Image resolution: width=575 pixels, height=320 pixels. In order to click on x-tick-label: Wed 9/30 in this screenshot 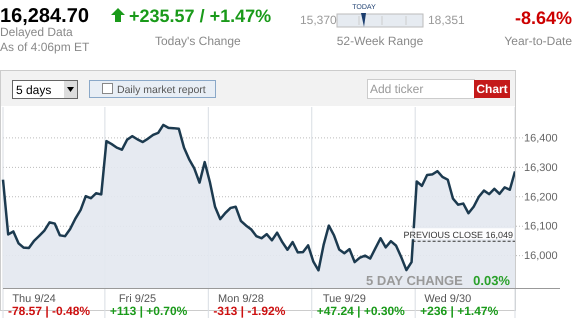, I will do `click(448, 298)`.